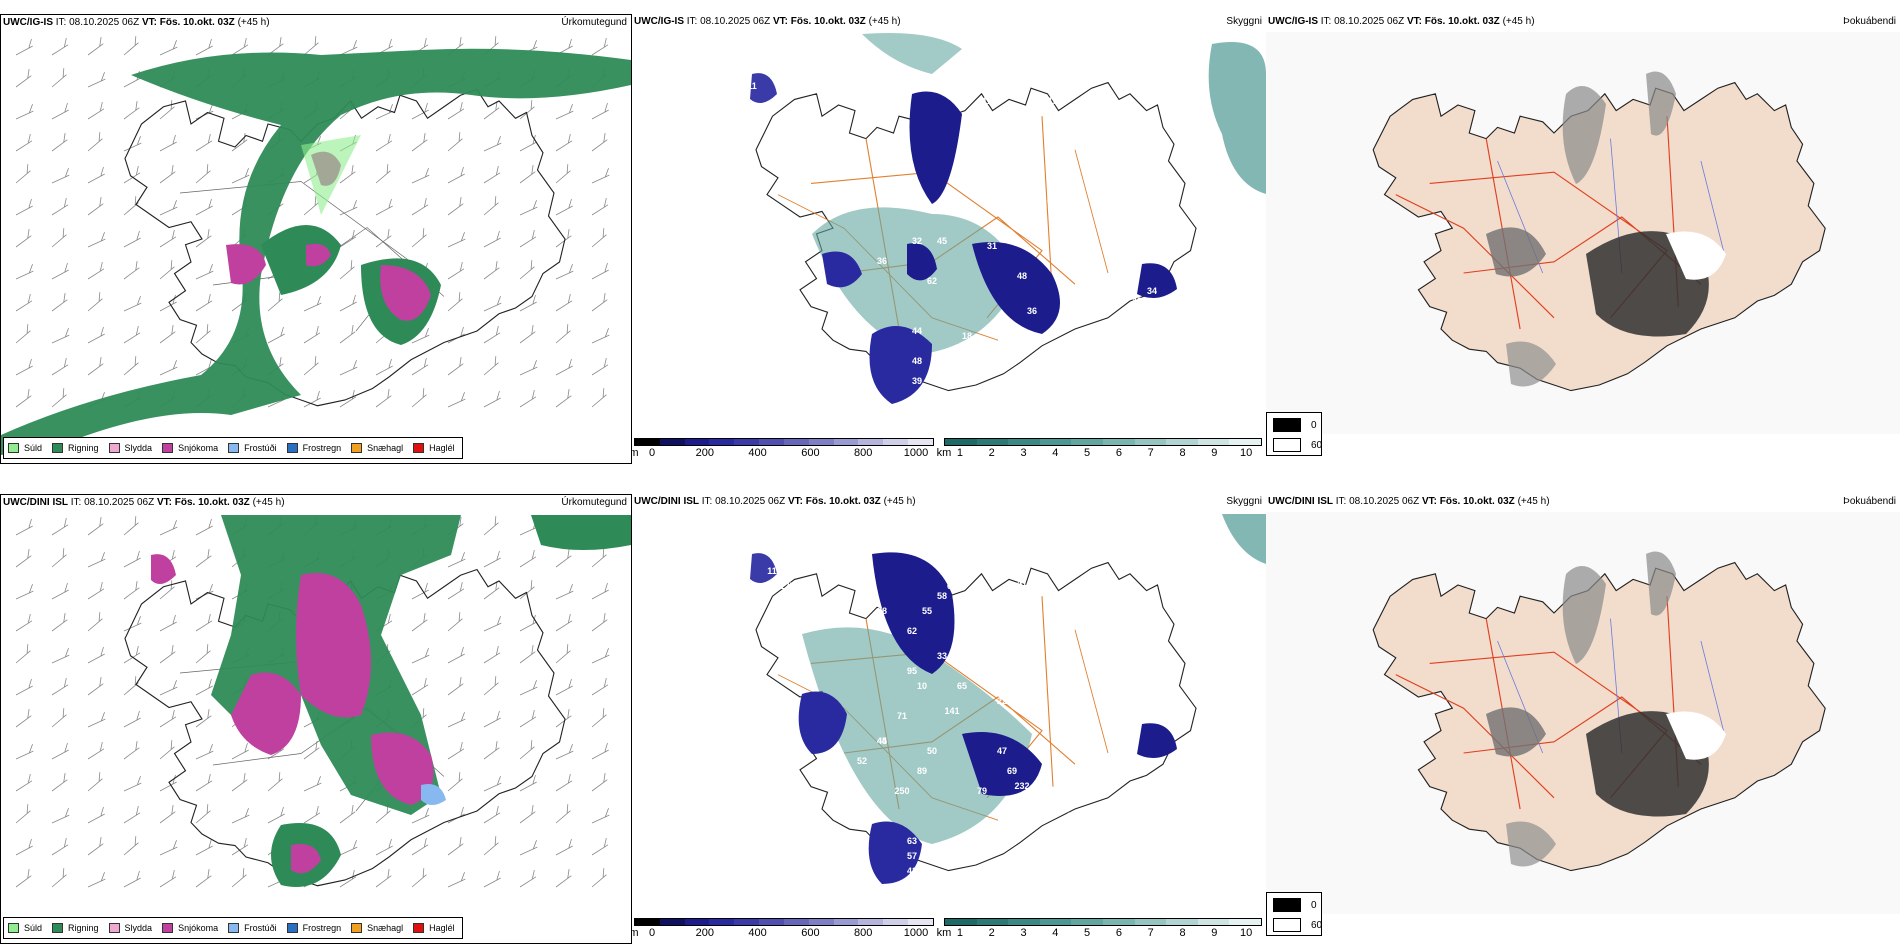 The height and width of the screenshot is (950, 1900). Describe the element at coordinates (1072, 816) in the screenshot. I see `cloud-base-label: 20` at that location.